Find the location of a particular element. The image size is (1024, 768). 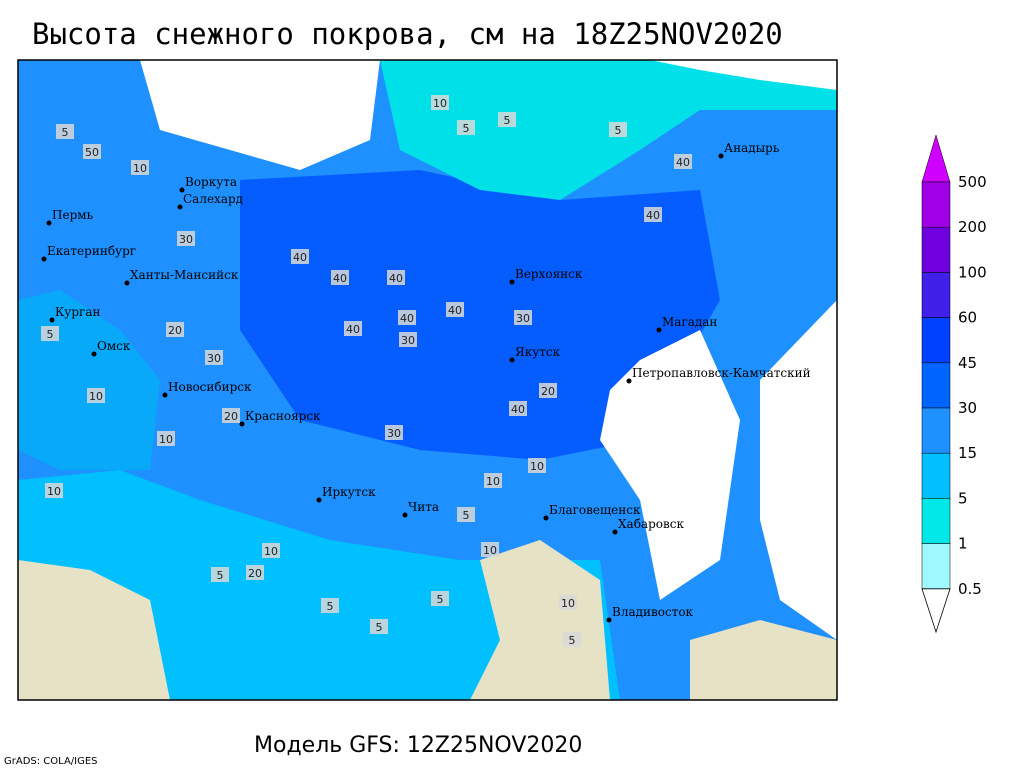

city-label: Курган is located at coordinates (77, 312).